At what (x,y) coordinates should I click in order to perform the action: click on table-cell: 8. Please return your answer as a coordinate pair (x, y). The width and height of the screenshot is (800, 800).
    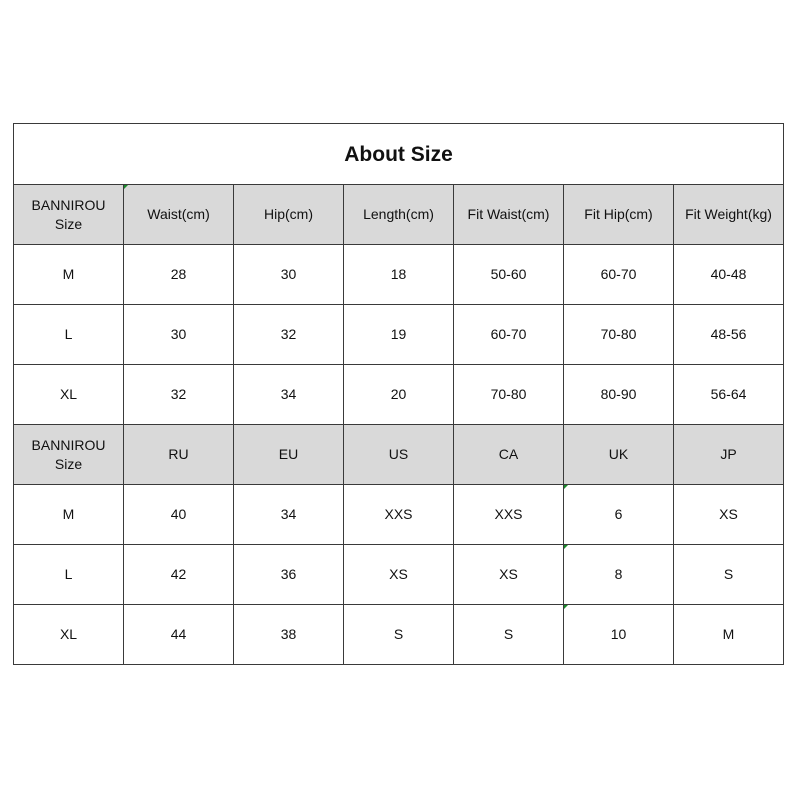
    Looking at the image, I should click on (618, 574).